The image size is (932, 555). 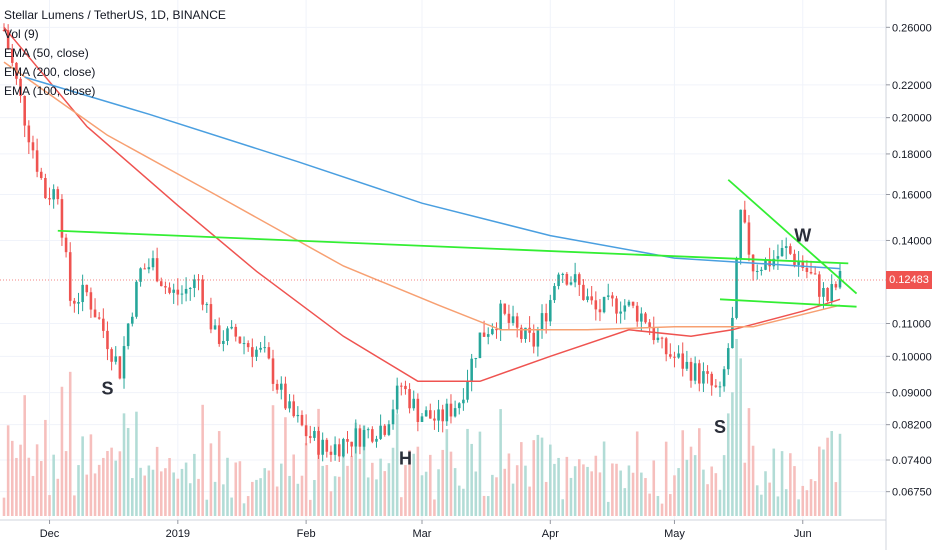 I want to click on legend-ema50: EMA (50, close), so click(x=46, y=53).